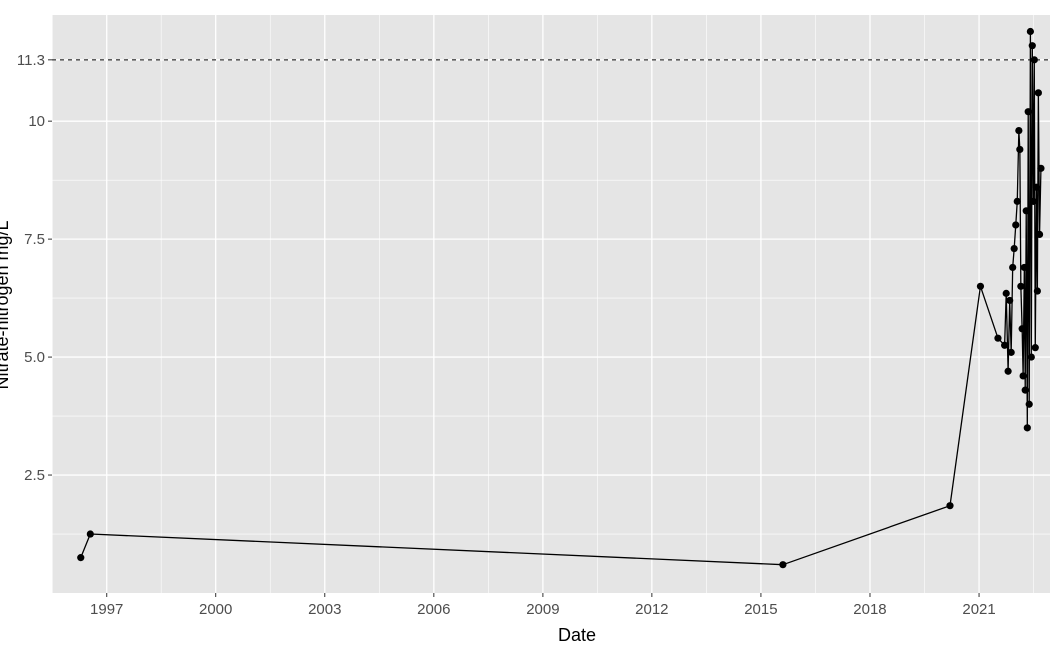 The height and width of the screenshot is (656, 1050). What do you see at coordinates (34, 268) in the screenshot?
I see `y-axis-ticks: 2.5 5.0 7.5 10 11.3` at bounding box center [34, 268].